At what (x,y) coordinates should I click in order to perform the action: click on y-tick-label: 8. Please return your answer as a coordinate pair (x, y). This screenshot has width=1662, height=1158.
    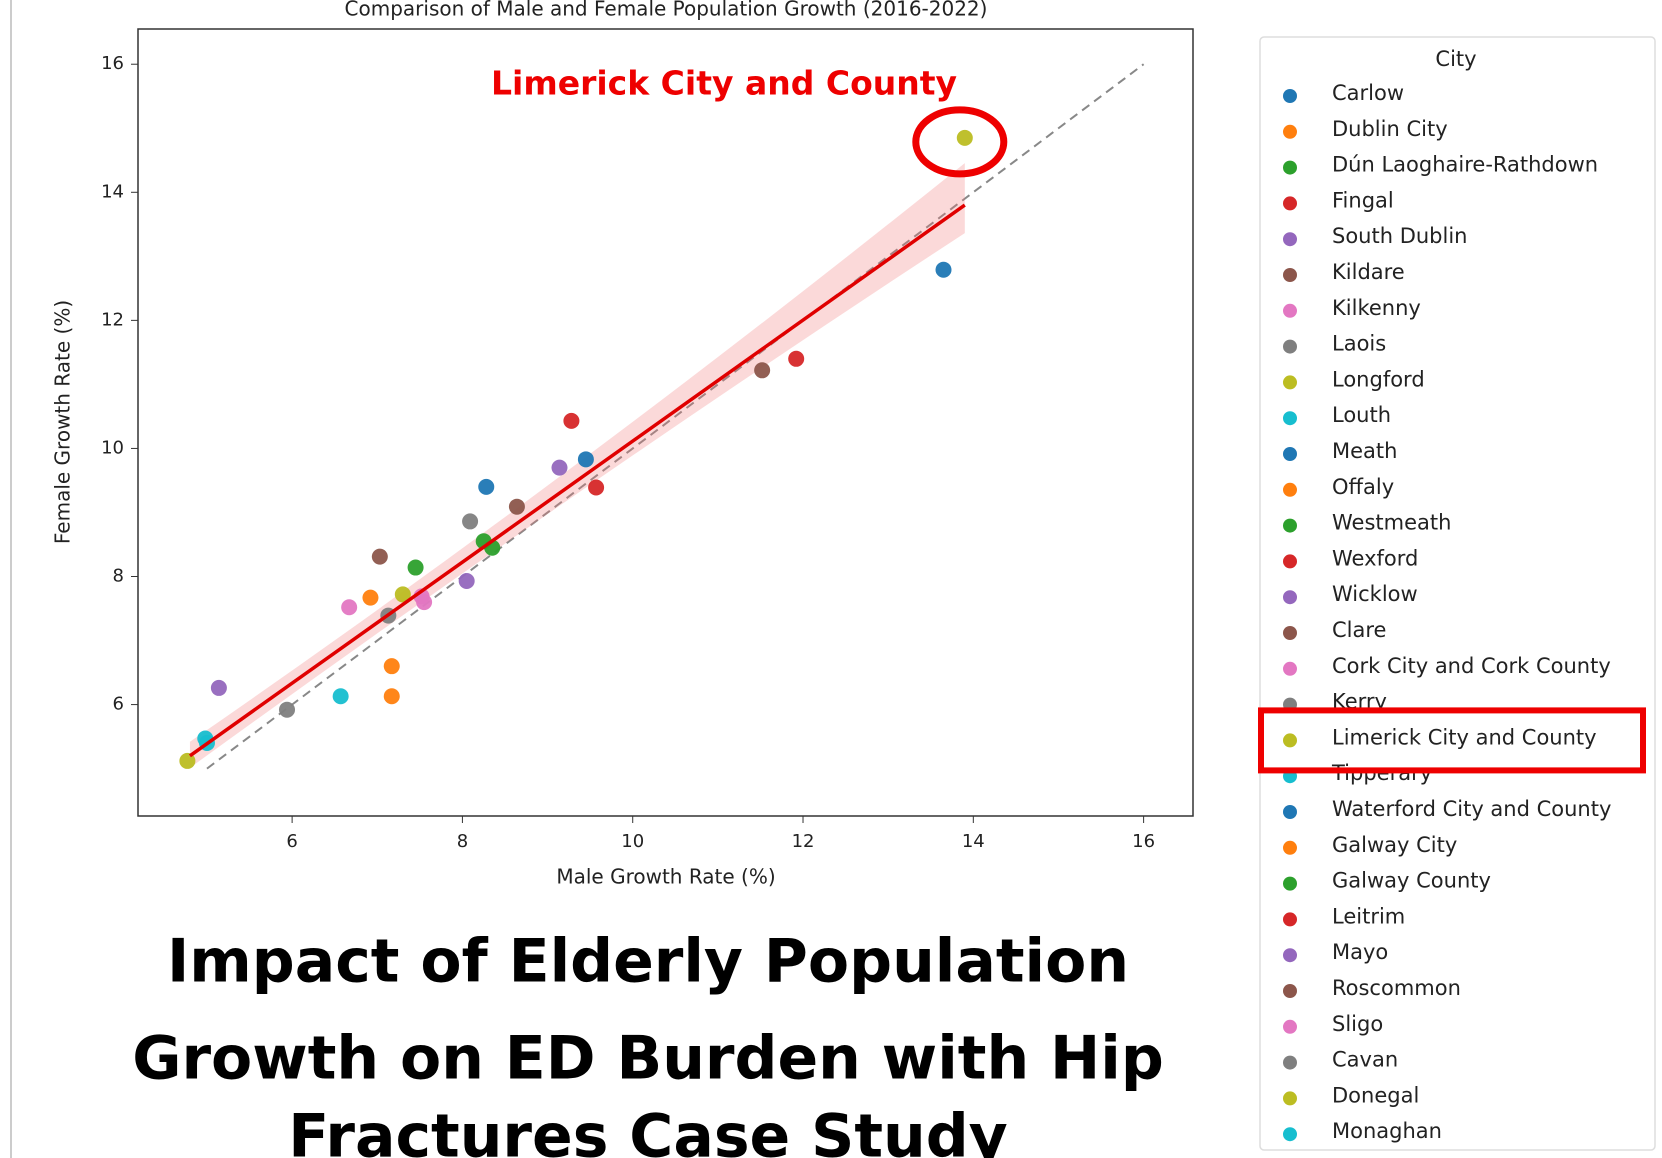
    Looking at the image, I should click on (118, 576).